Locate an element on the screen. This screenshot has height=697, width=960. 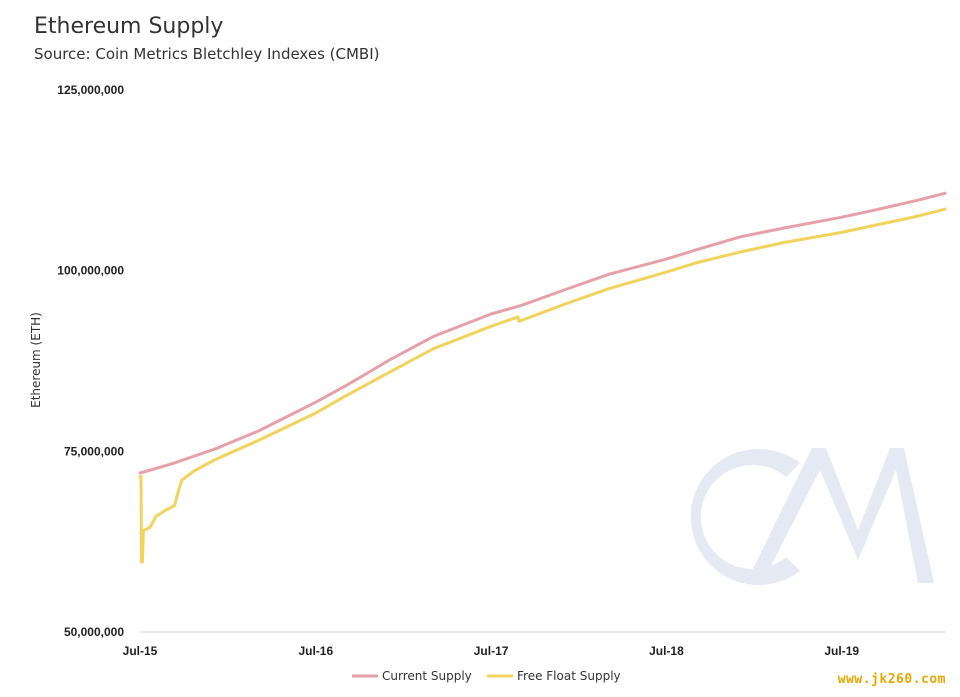
y-tick-label: 50,000,000 is located at coordinates (94, 632).